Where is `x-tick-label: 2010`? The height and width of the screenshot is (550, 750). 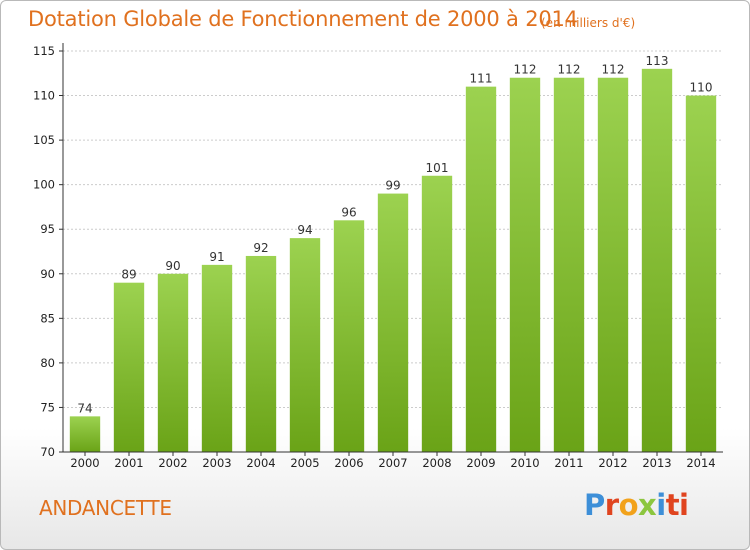 x-tick-label: 2010 is located at coordinates (524, 463).